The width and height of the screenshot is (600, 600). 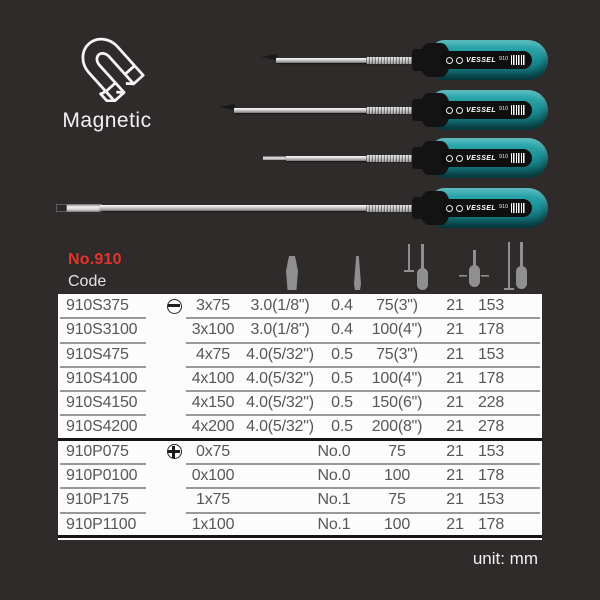 I want to click on cell-size: 4x150, so click(x=213, y=403).